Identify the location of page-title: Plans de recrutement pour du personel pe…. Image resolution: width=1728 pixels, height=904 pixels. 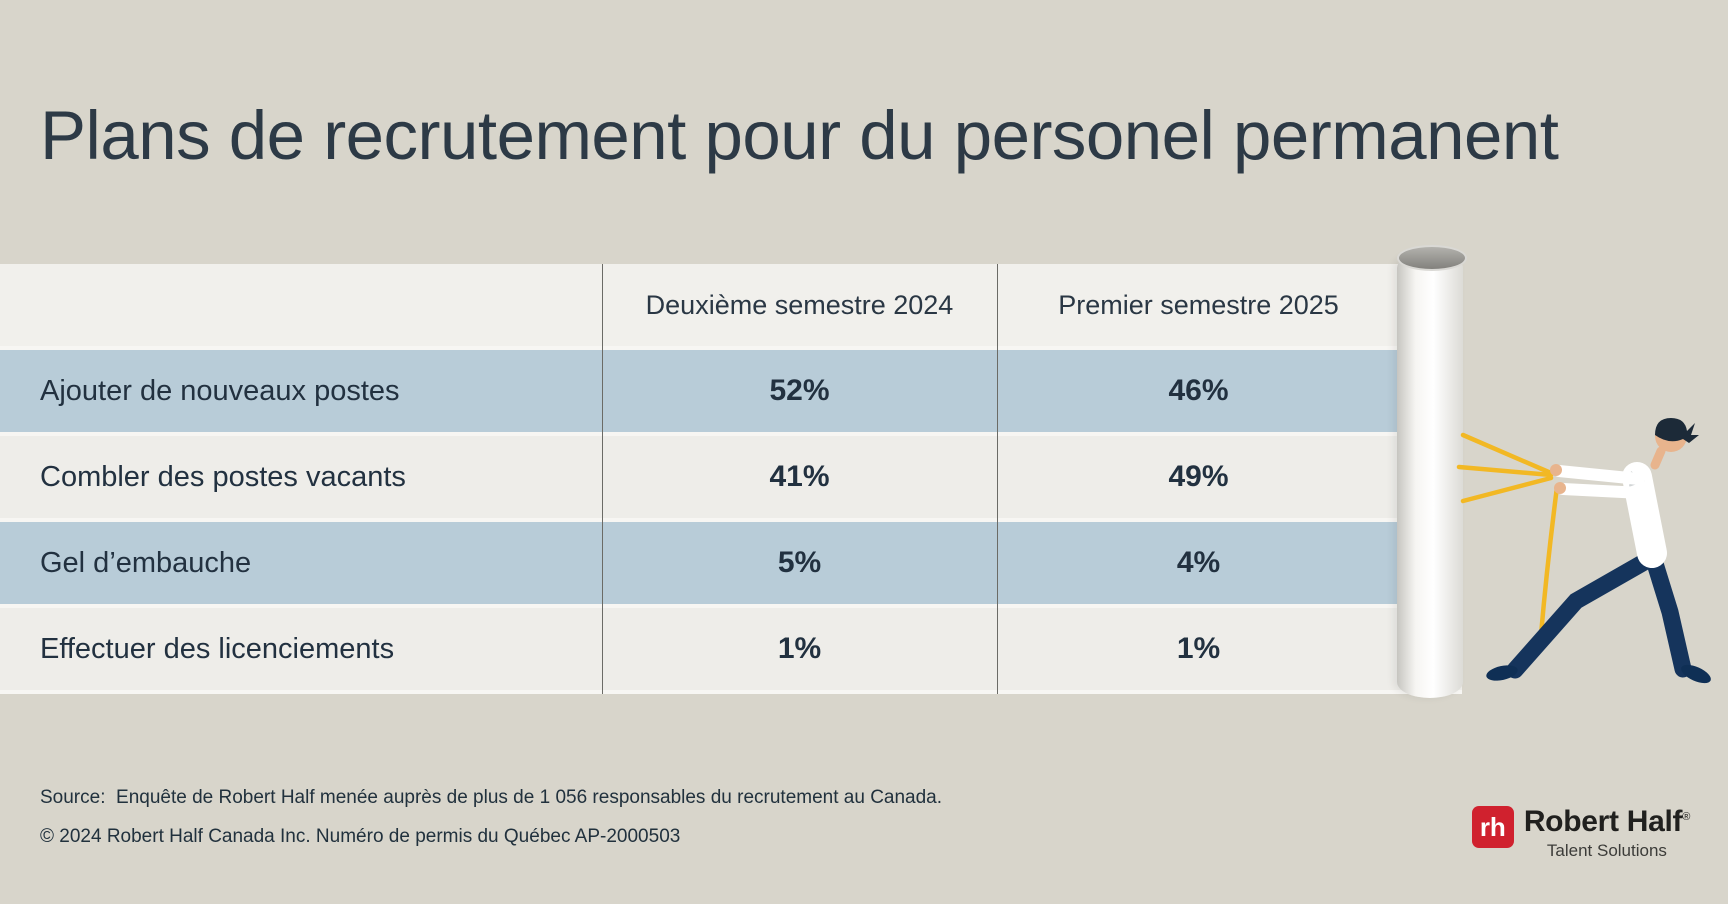
(799, 135).